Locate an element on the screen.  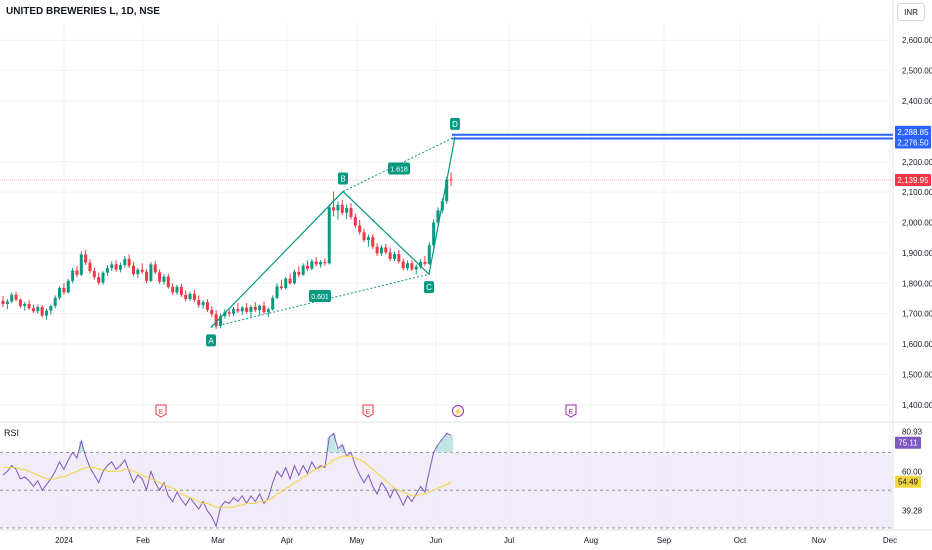
time-tick-label: Sep is located at coordinates (664, 540).